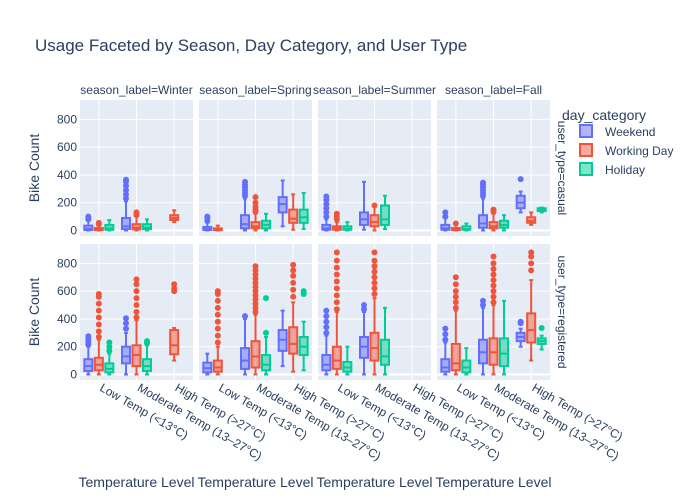  Describe the element at coordinates (625, 170) in the screenshot. I see `legend-item-label: Holiday` at that location.